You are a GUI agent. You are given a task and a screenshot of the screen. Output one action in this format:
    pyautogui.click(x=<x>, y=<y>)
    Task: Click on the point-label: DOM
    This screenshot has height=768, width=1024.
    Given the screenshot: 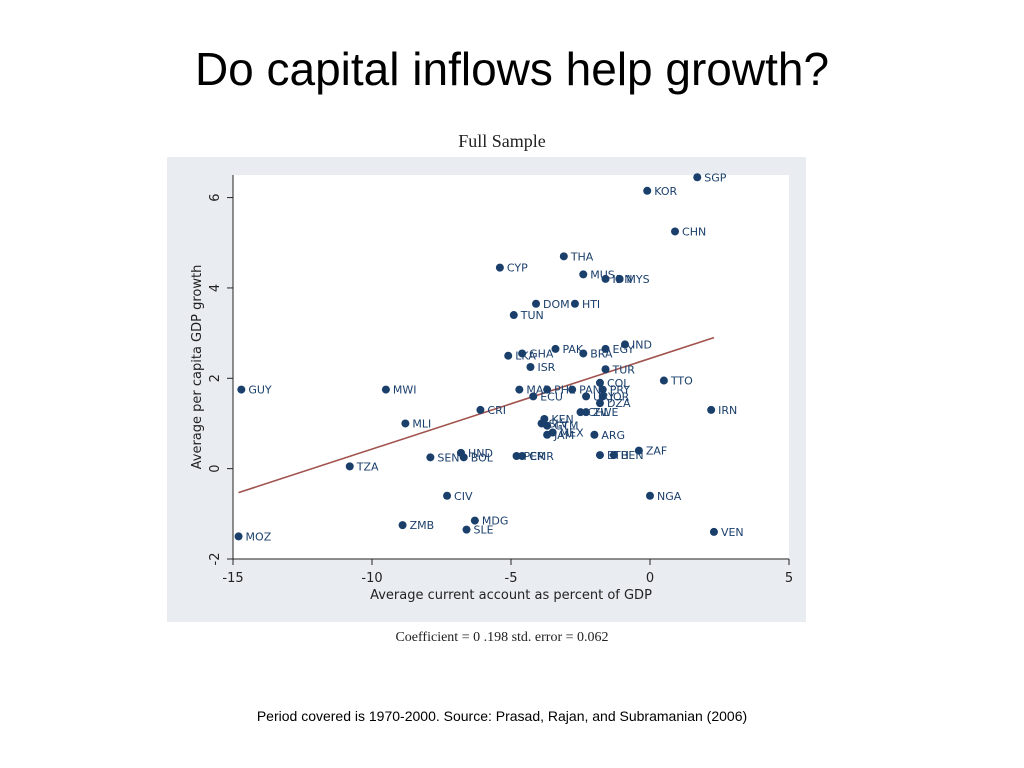 What is the action you would take?
    pyautogui.click(x=556, y=304)
    